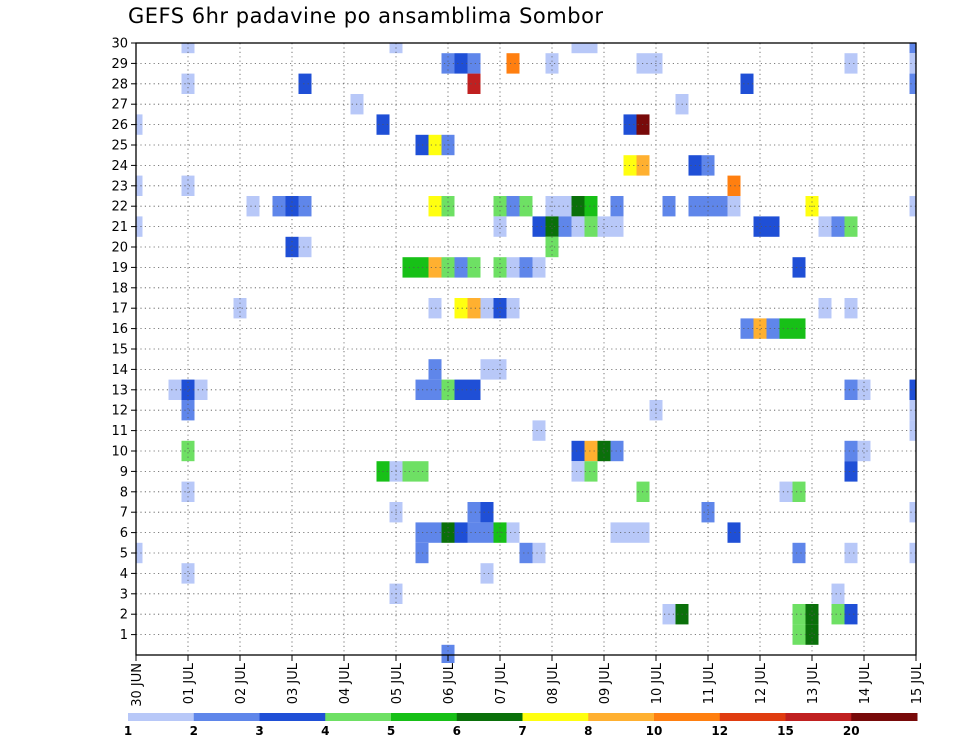 The height and width of the screenshot is (742, 960). Describe the element at coordinates (119, 309) in the screenshot. I see `y-tick-label: 17` at that location.